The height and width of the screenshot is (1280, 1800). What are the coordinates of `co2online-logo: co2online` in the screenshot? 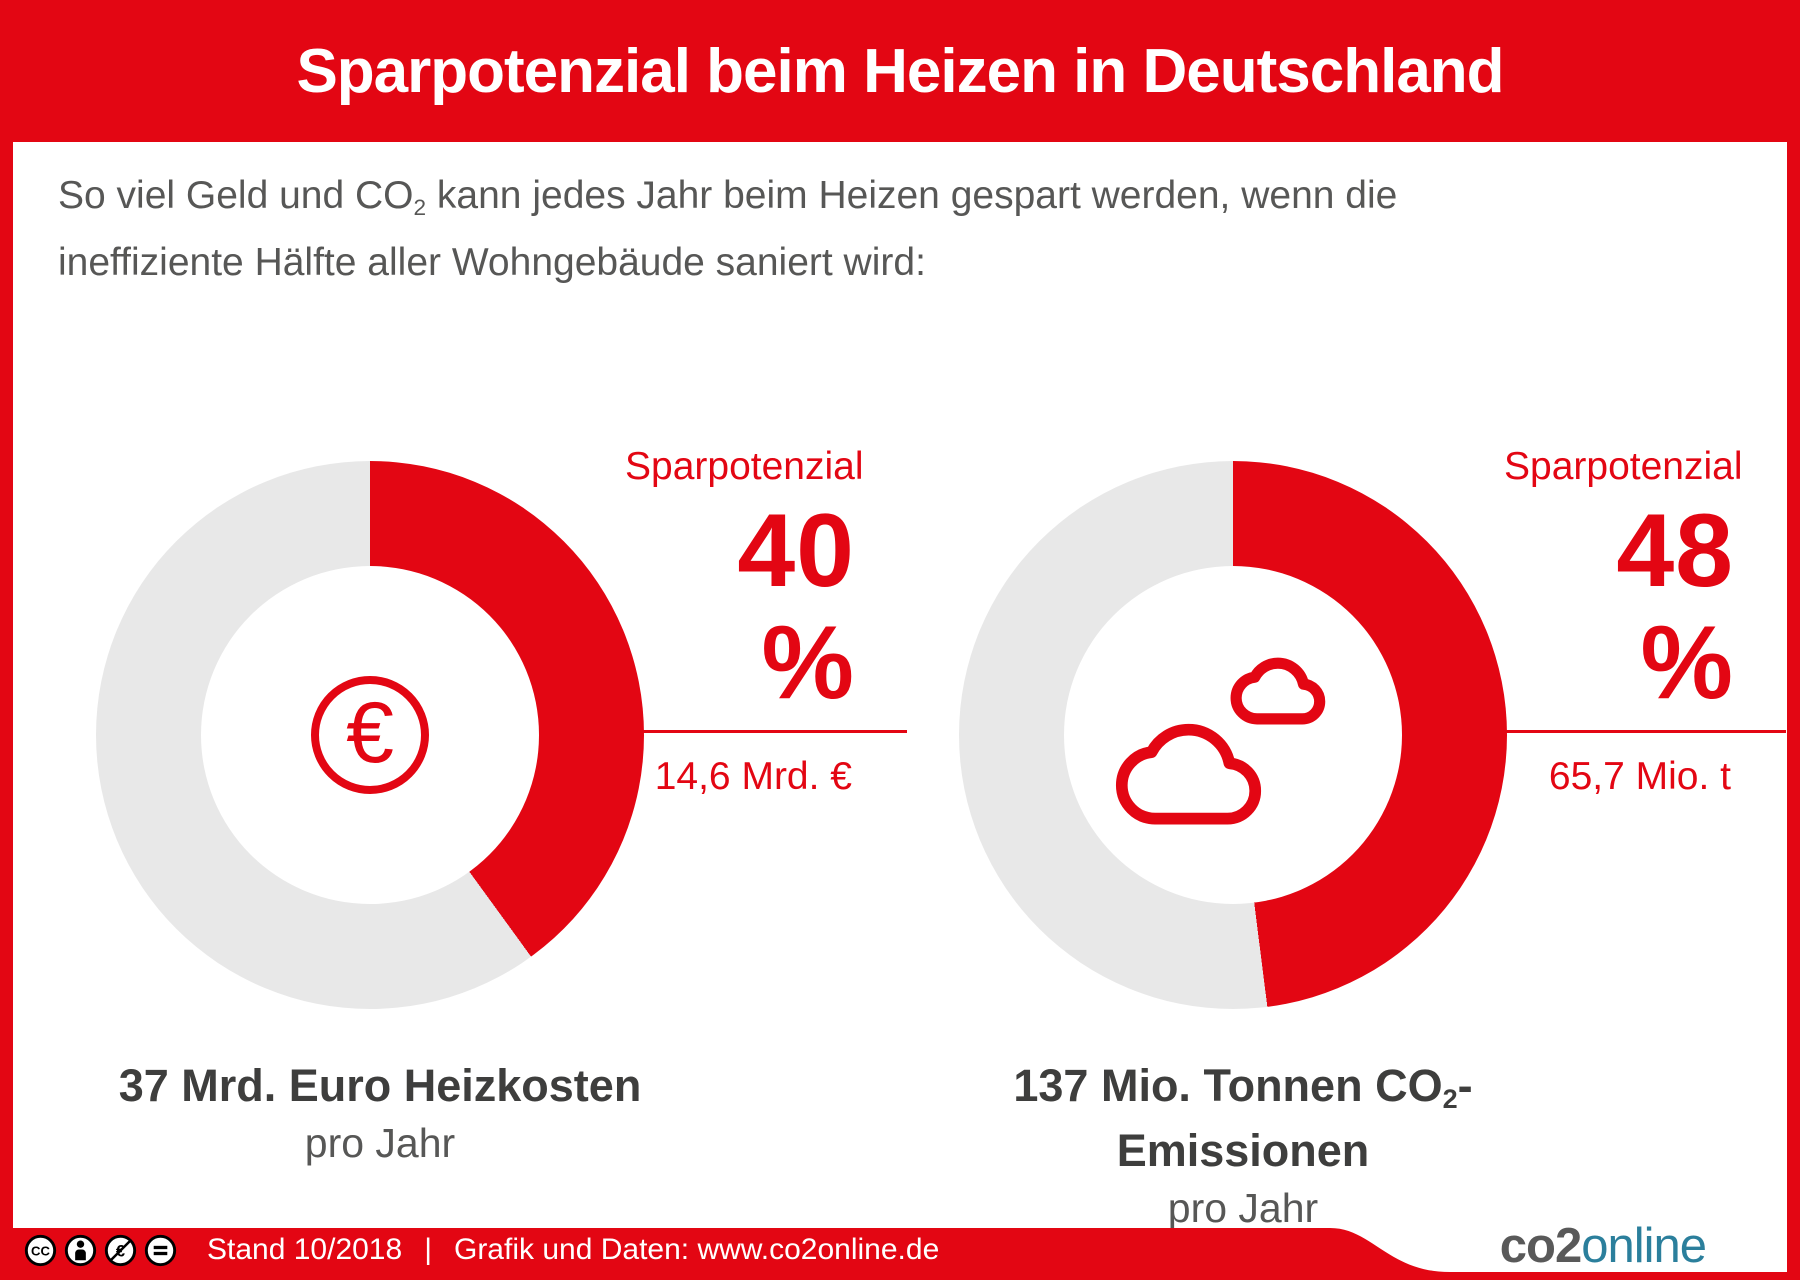 It's located at (1603, 1246).